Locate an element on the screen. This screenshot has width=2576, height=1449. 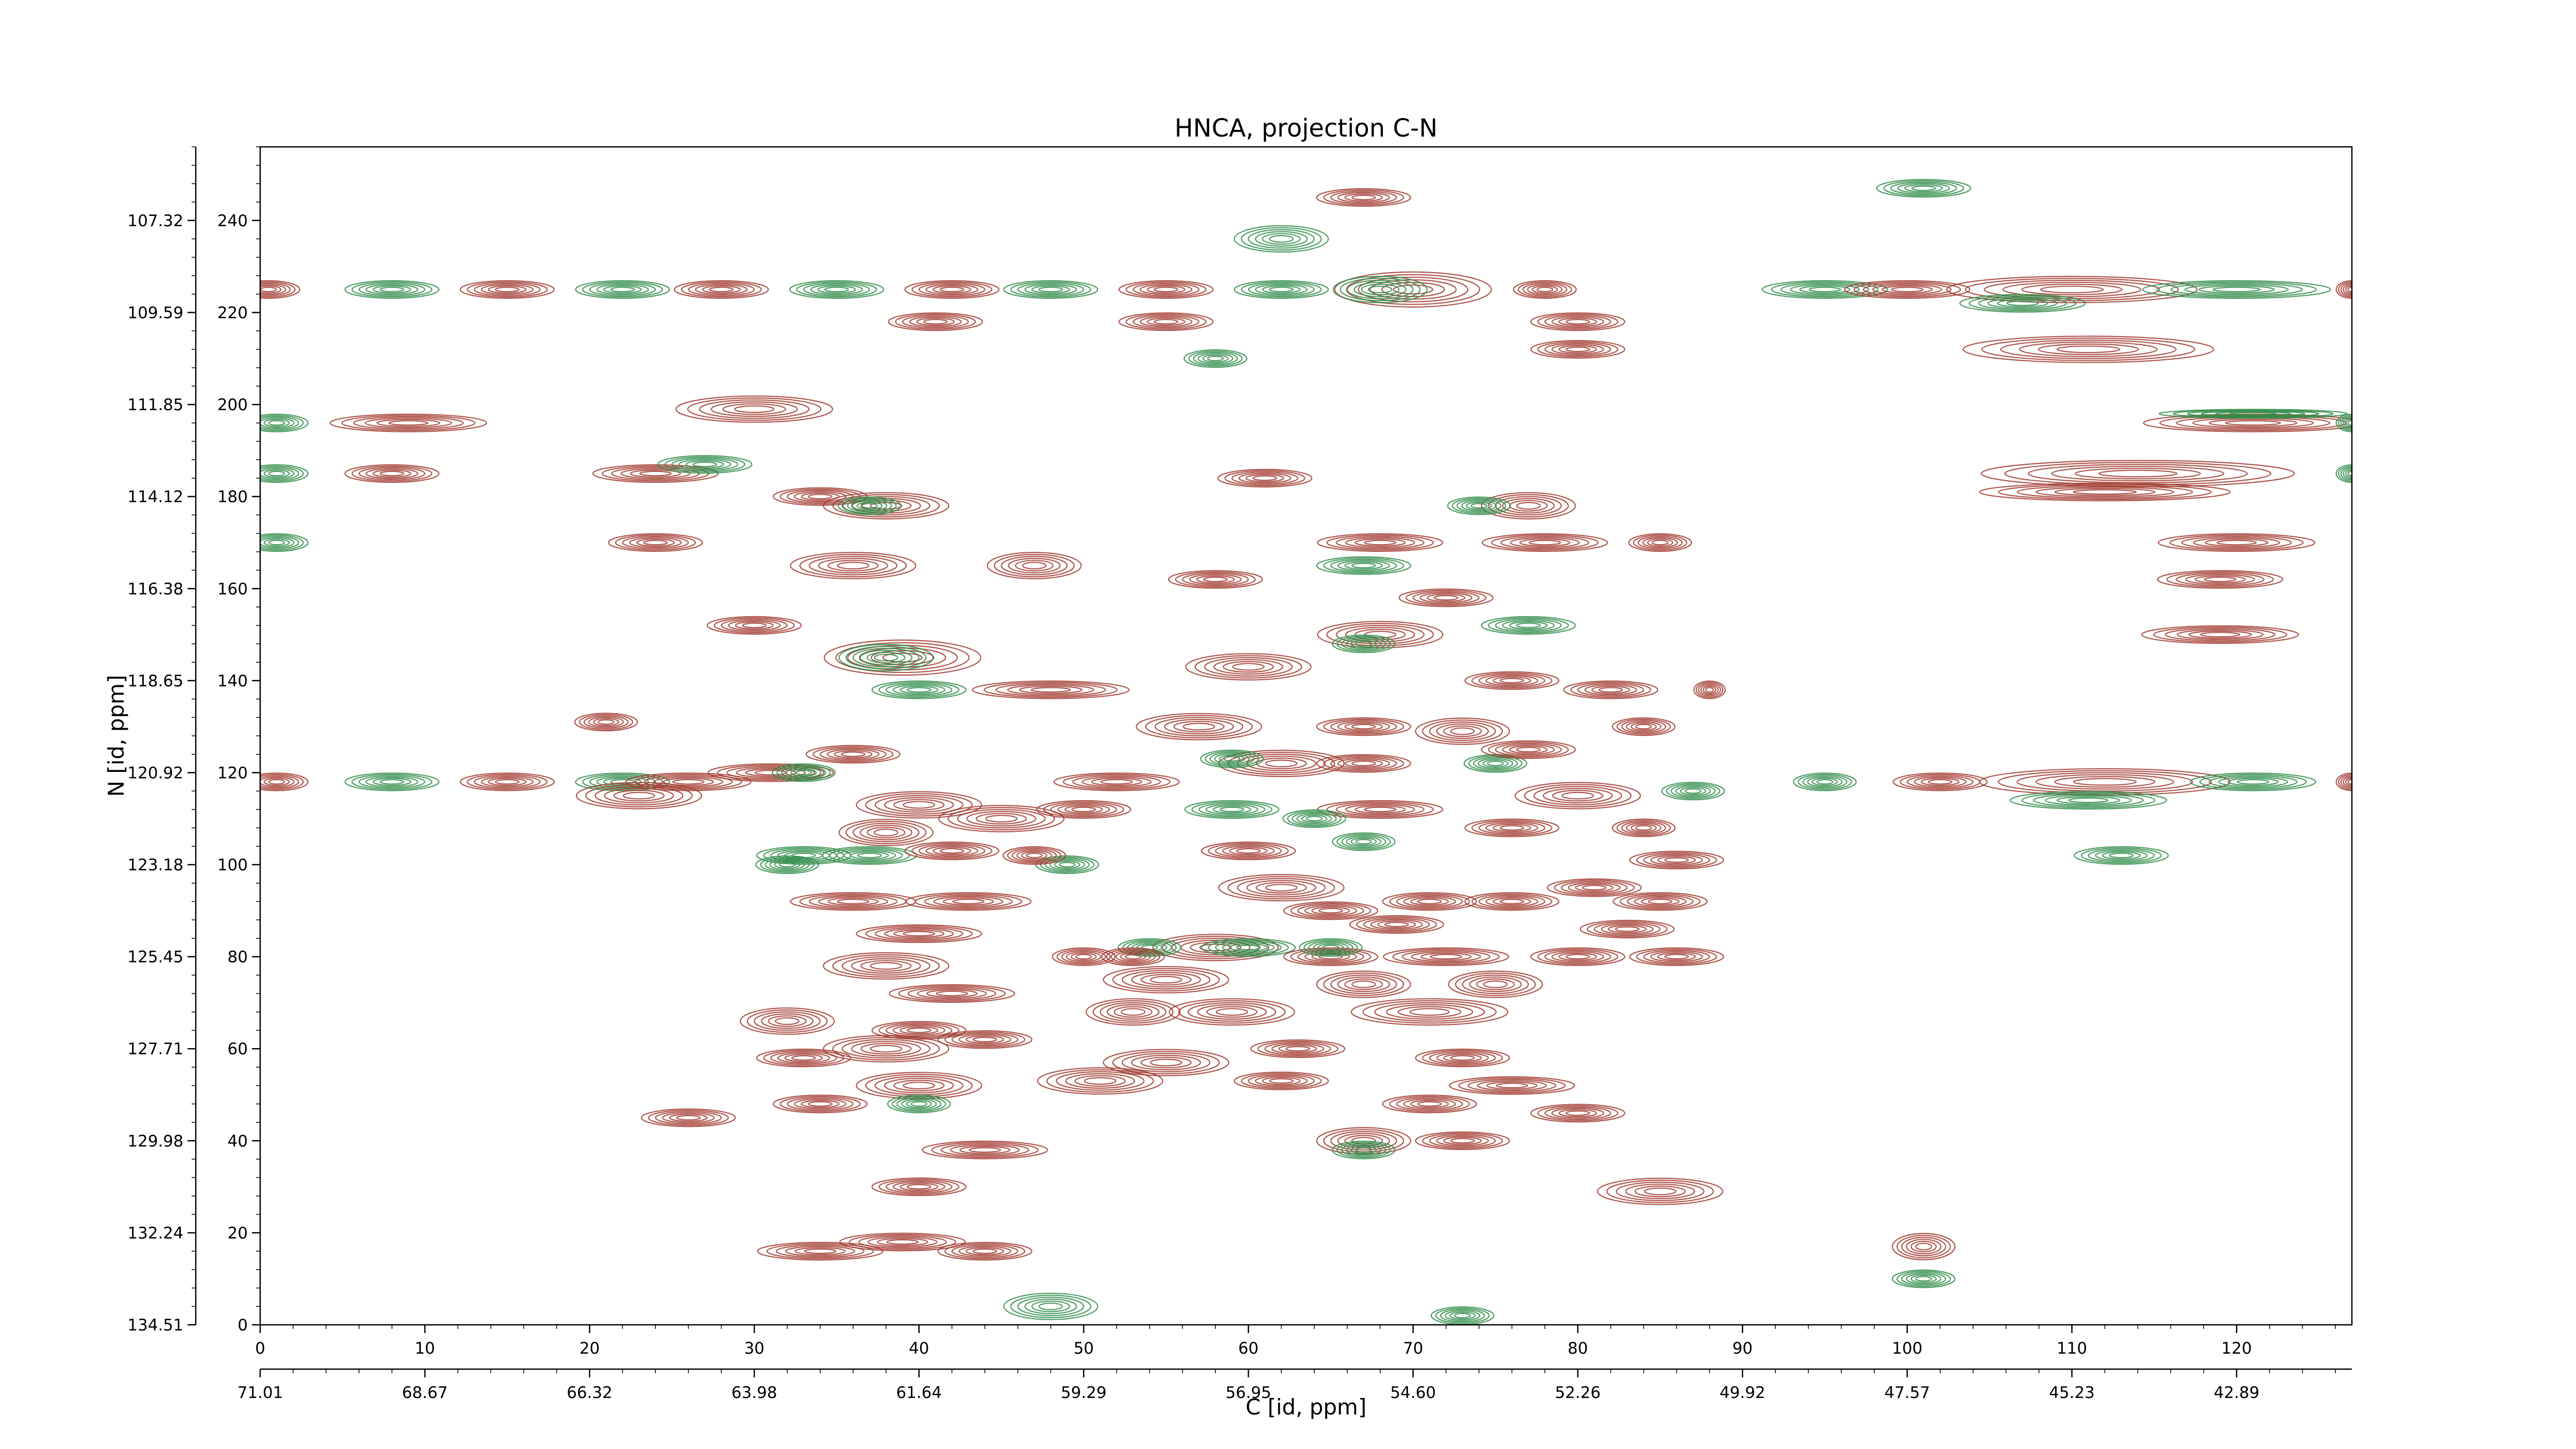
y-ppm-tick-label: 118.65 is located at coordinates (155, 681).